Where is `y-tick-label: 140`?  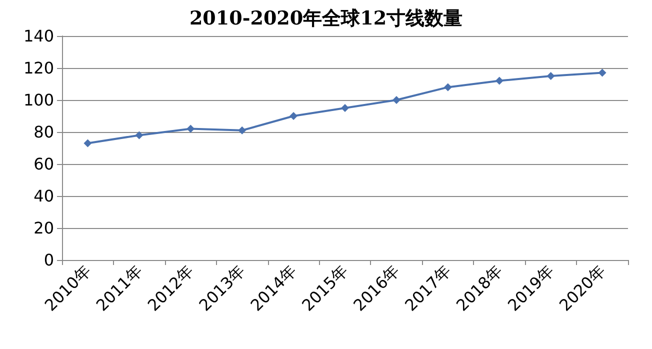
y-tick-label: 140 is located at coordinates (38, 36).